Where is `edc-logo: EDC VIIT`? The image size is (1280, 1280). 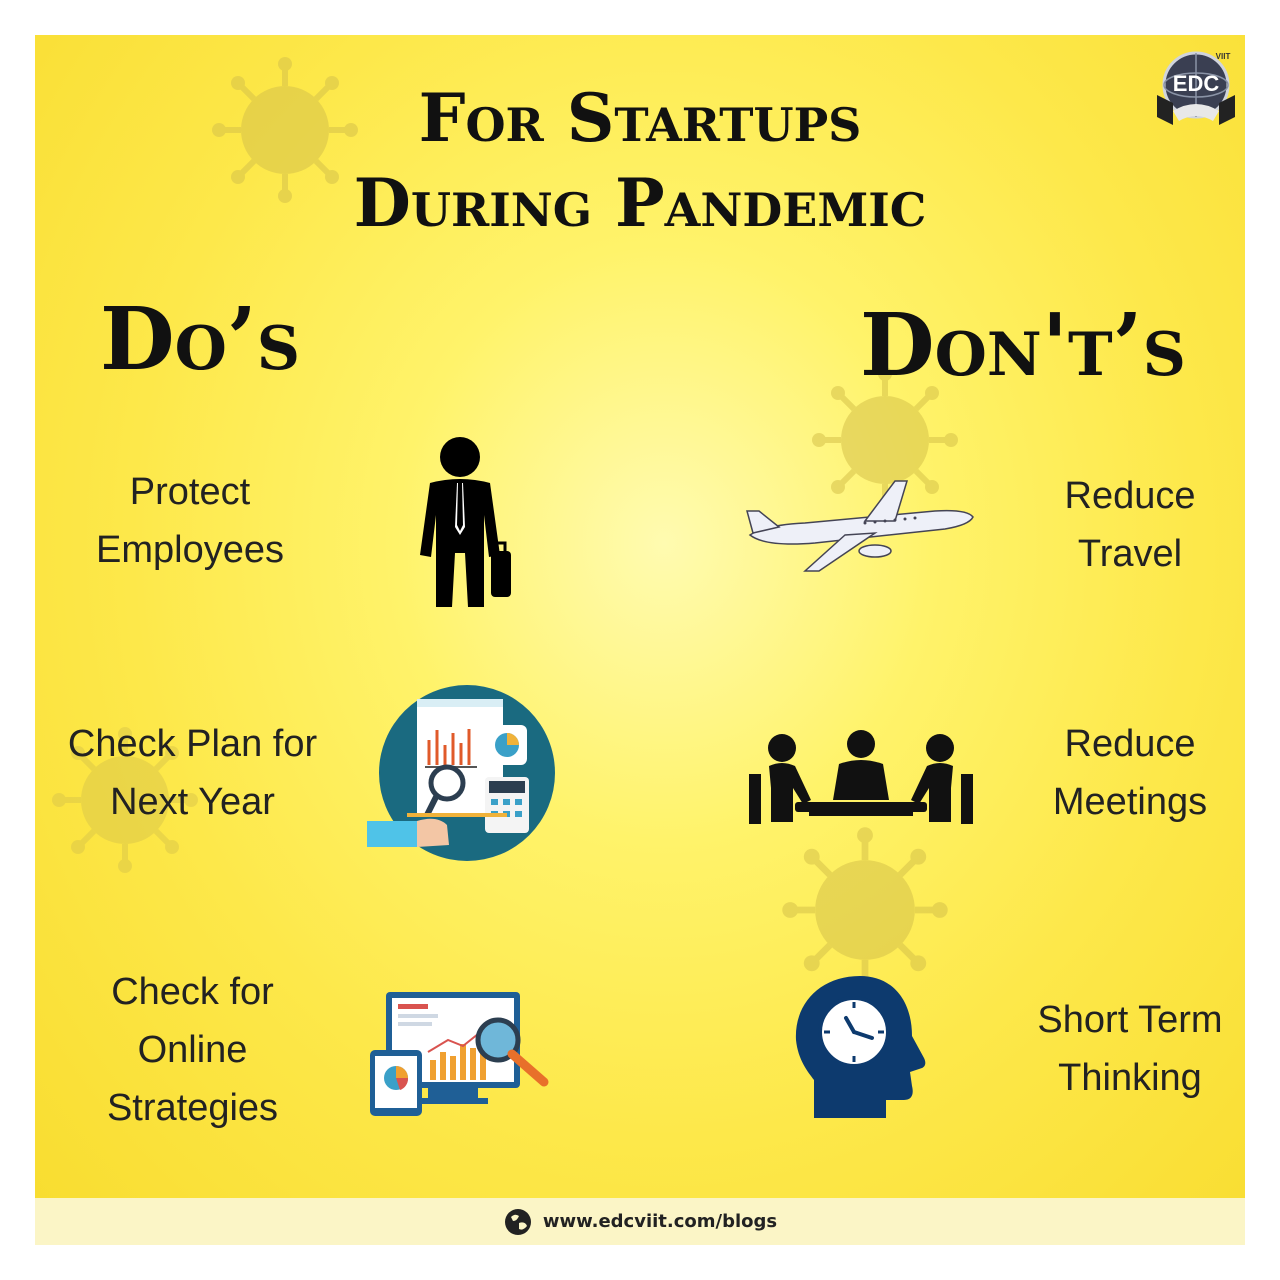 edc-logo: EDC VIIT is located at coordinates (1196, 88).